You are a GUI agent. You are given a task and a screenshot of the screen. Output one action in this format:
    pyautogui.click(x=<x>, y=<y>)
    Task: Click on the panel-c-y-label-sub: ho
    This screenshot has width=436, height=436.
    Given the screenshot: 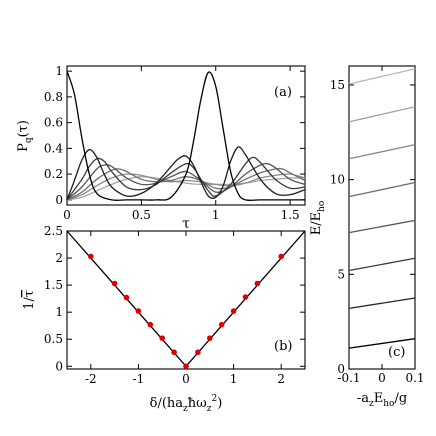 What is the action you would take?
    pyautogui.click(x=322, y=206)
    